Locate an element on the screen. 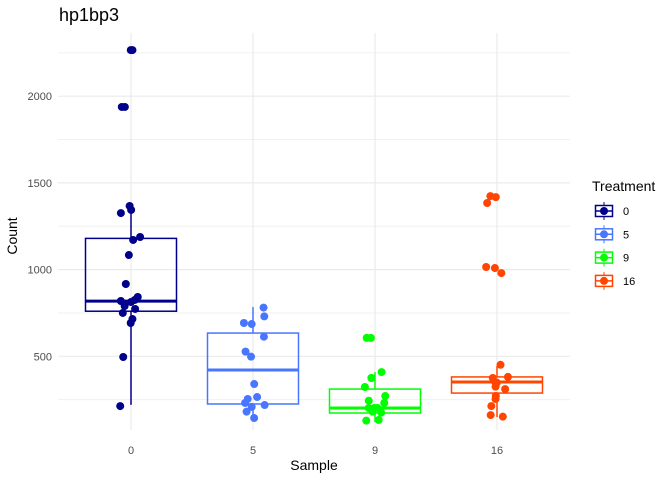 The height and width of the screenshot is (485, 672). x-tick-label: 5 is located at coordinates (253, 451).